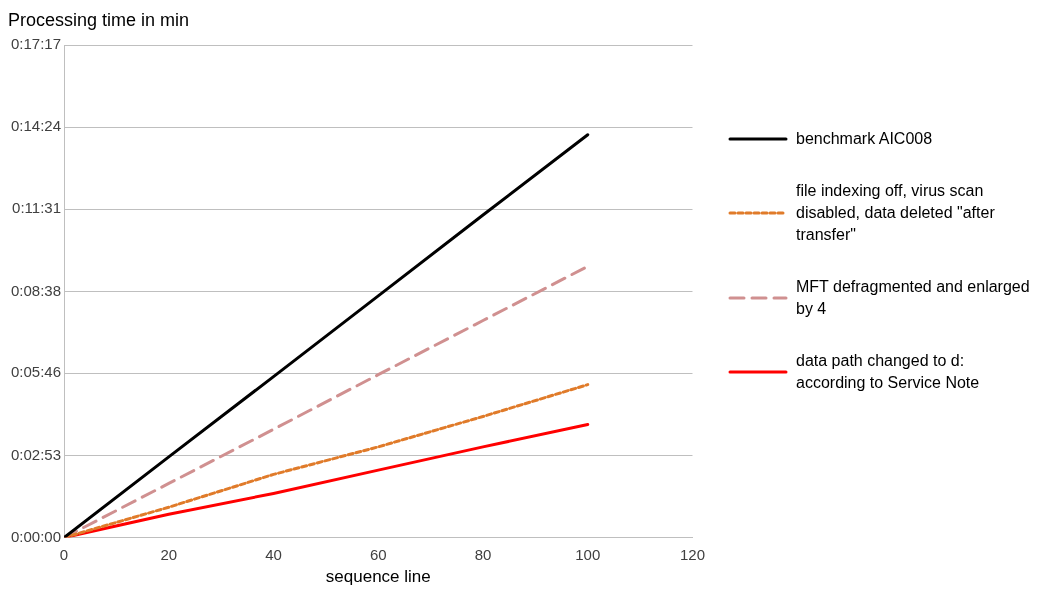  What do you see at coordinates (888, 372) in the screenshot?
I see `legend-label: data path changed to d: according to Service Note` at bounding box center [888, 372].